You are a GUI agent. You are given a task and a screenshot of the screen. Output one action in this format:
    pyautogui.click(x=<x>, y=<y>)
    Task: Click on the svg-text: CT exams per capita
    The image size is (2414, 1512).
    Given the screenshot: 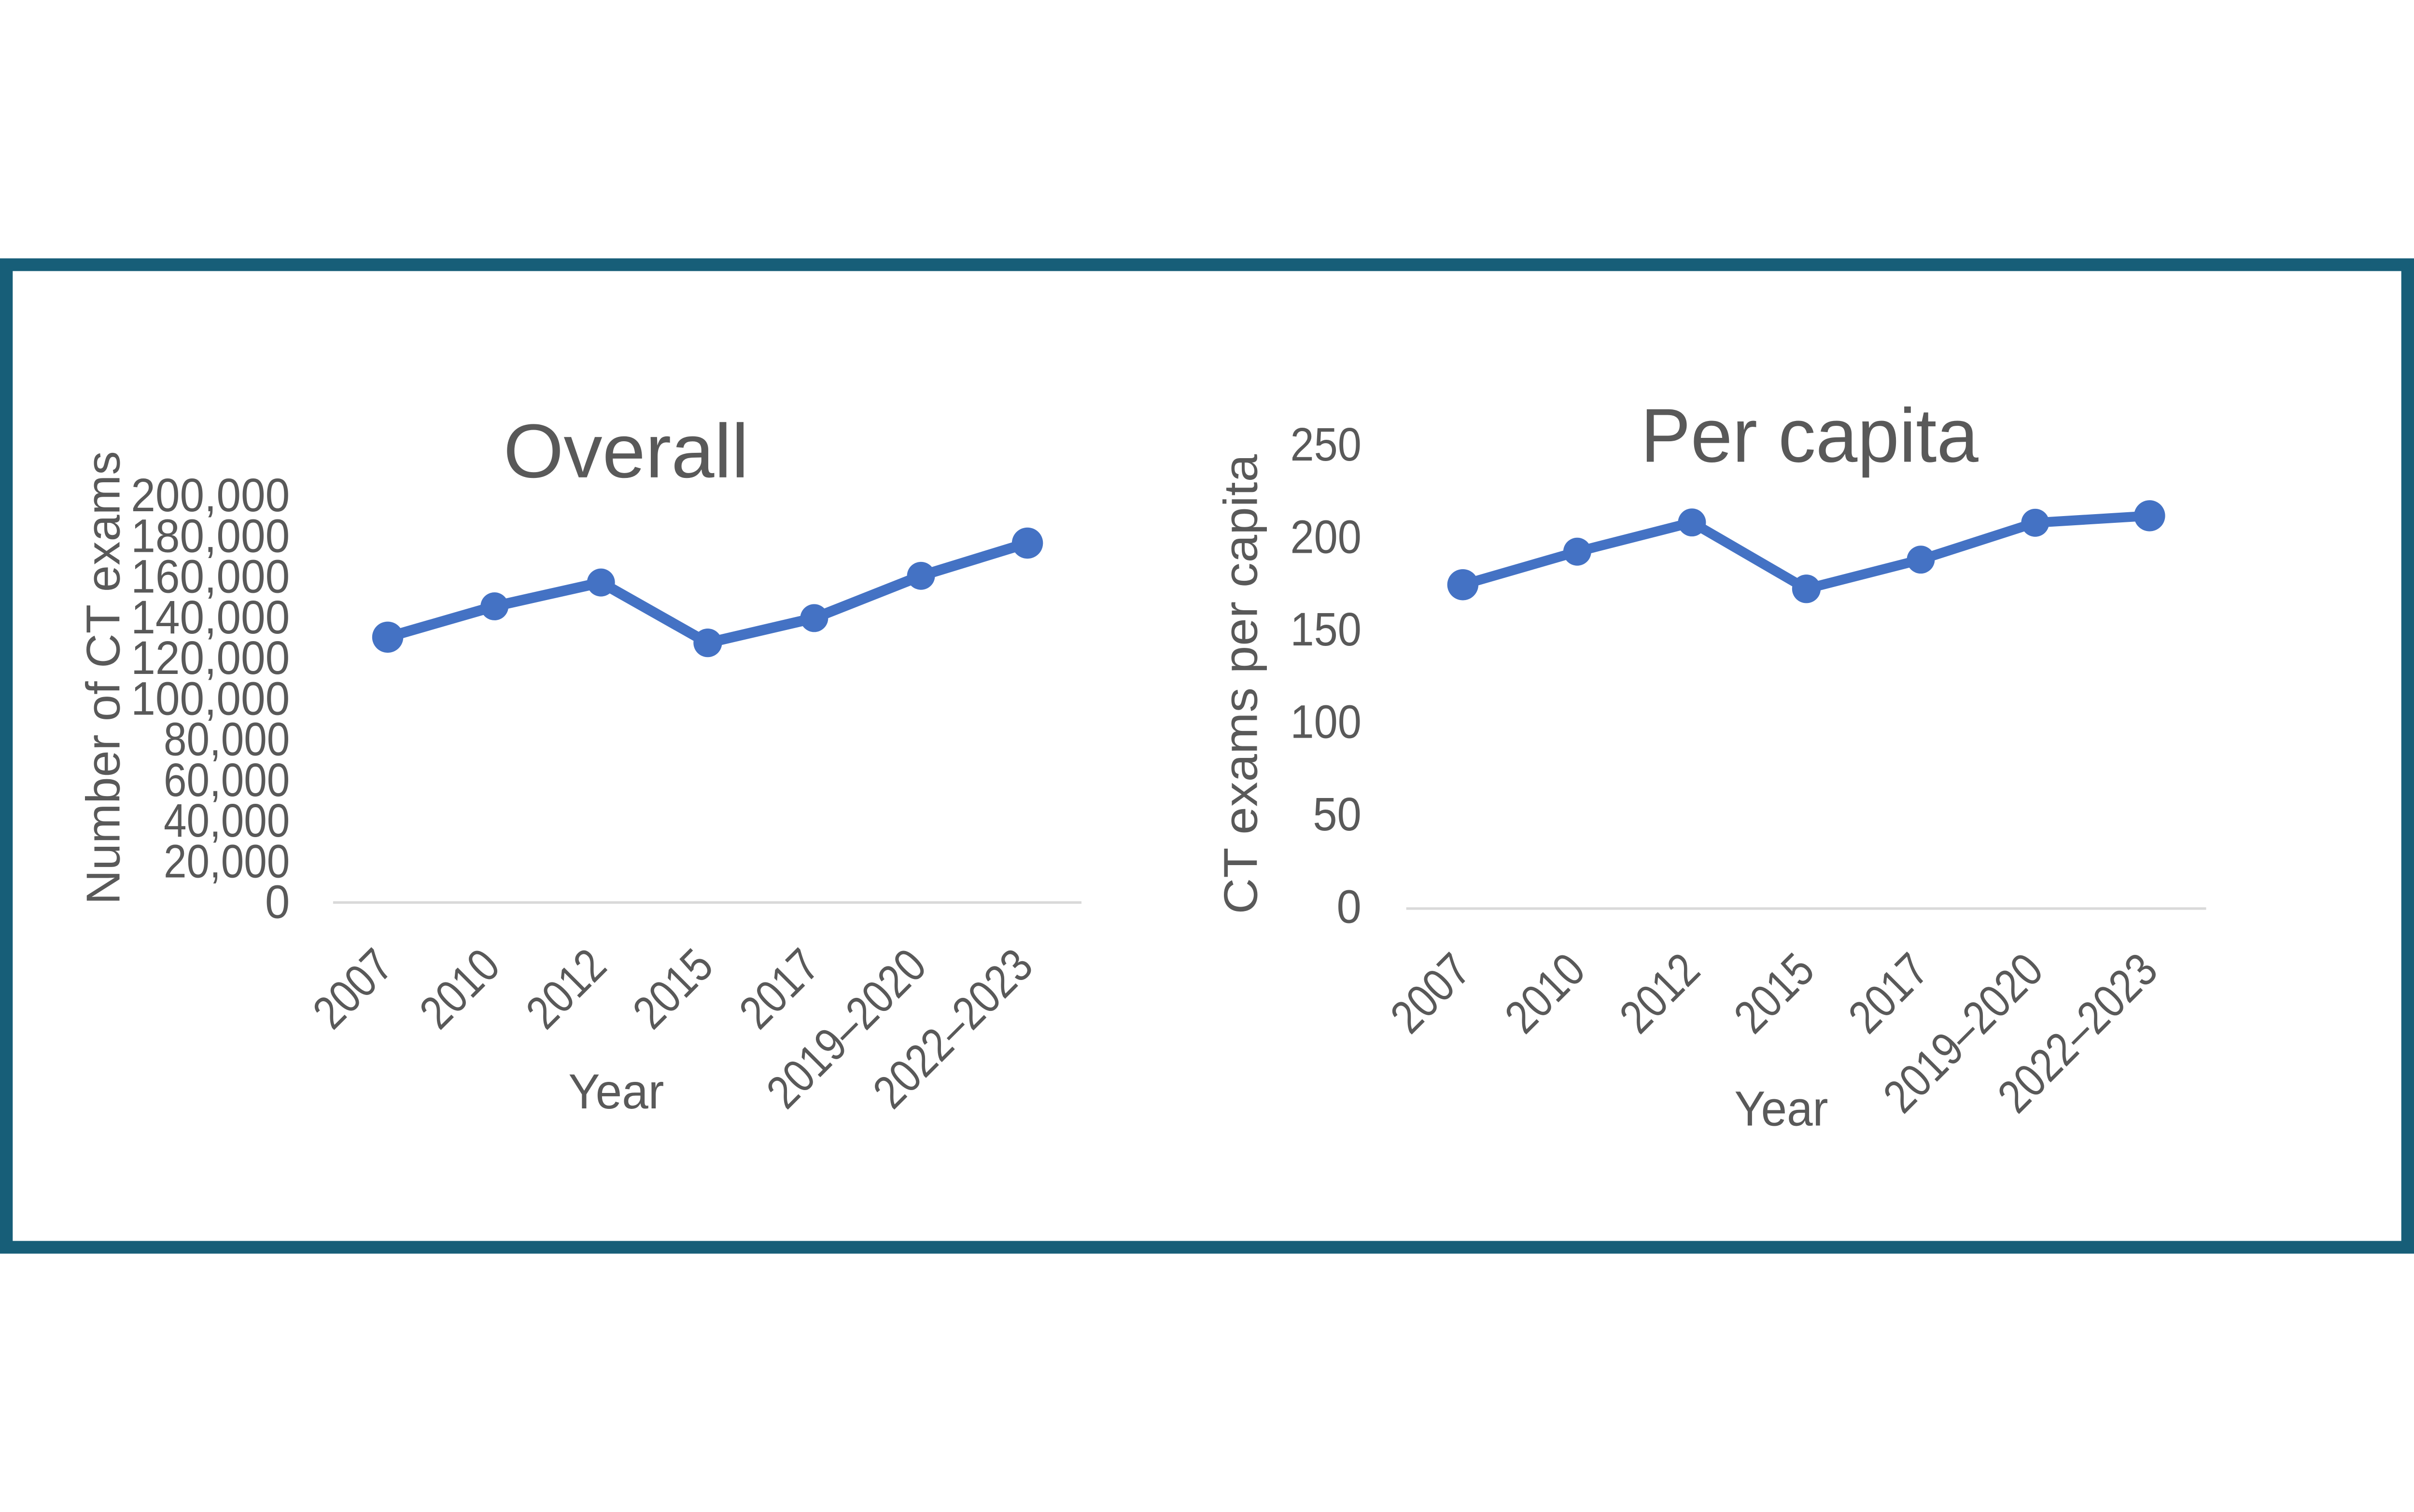 What is the action you would take?
    pyautogui.click(x=1240, y=684)
    